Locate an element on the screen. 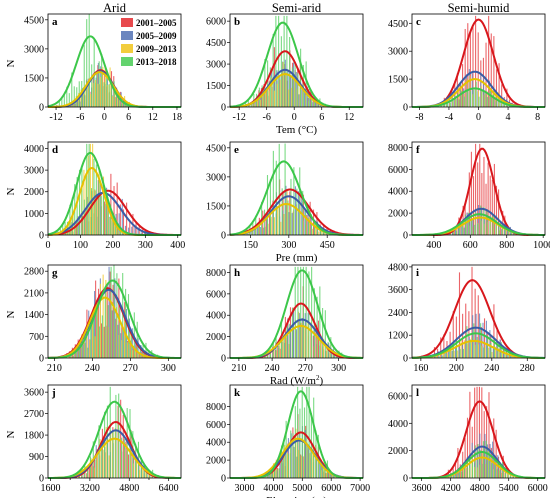  ytick-label-a-3: 4500 is located at coordinates (34, 20).